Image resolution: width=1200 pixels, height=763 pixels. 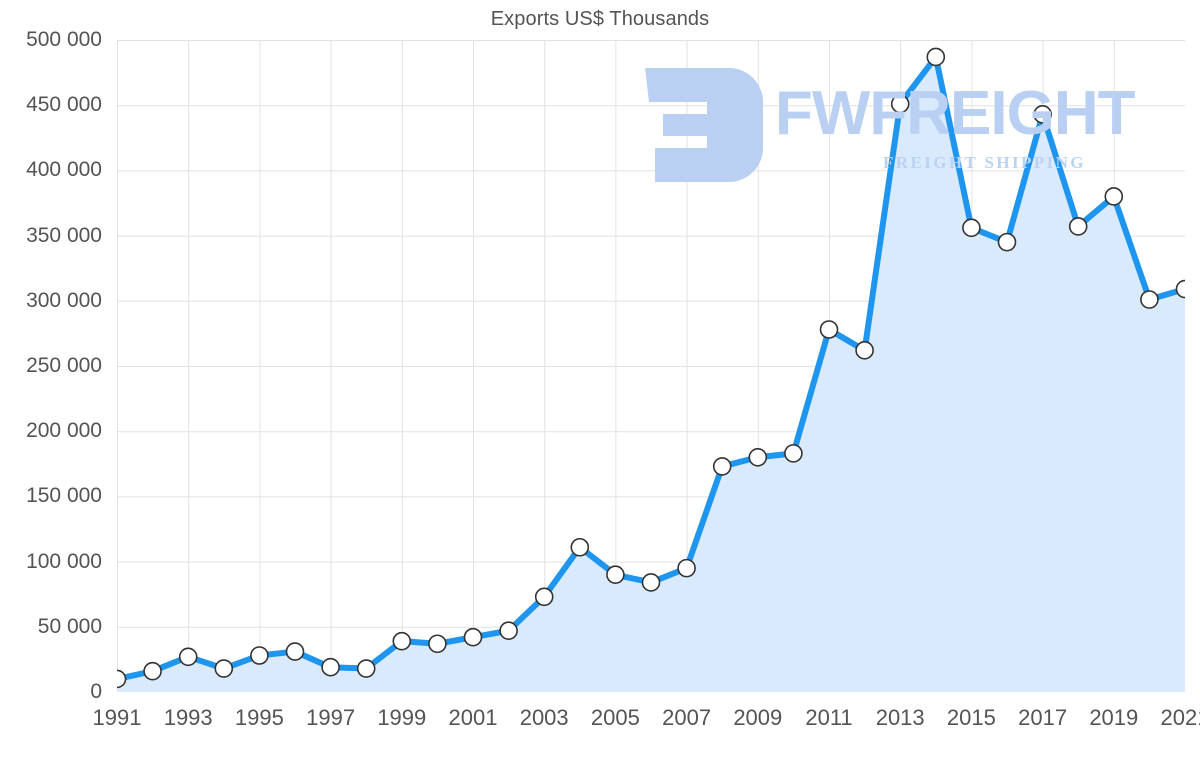 I want to click on x-axis-tick-label: 2017, so click(x=1043, y=717).